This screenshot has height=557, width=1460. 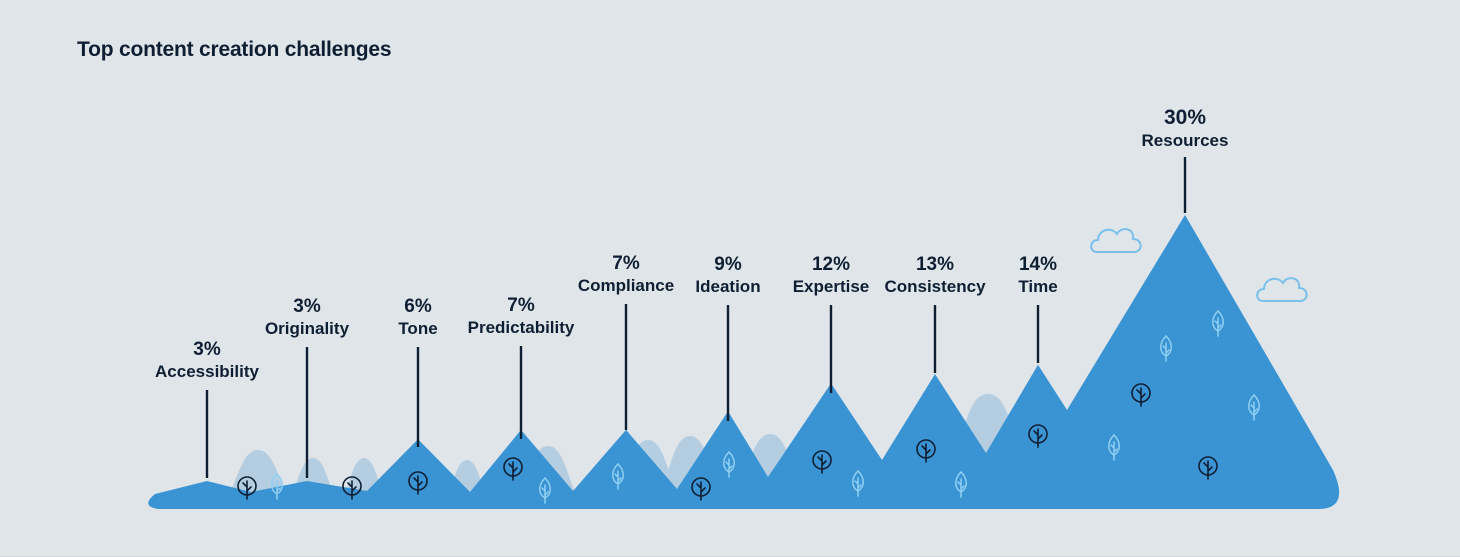 I want to click on category-label: Ideation, so click(x=727, y=286).